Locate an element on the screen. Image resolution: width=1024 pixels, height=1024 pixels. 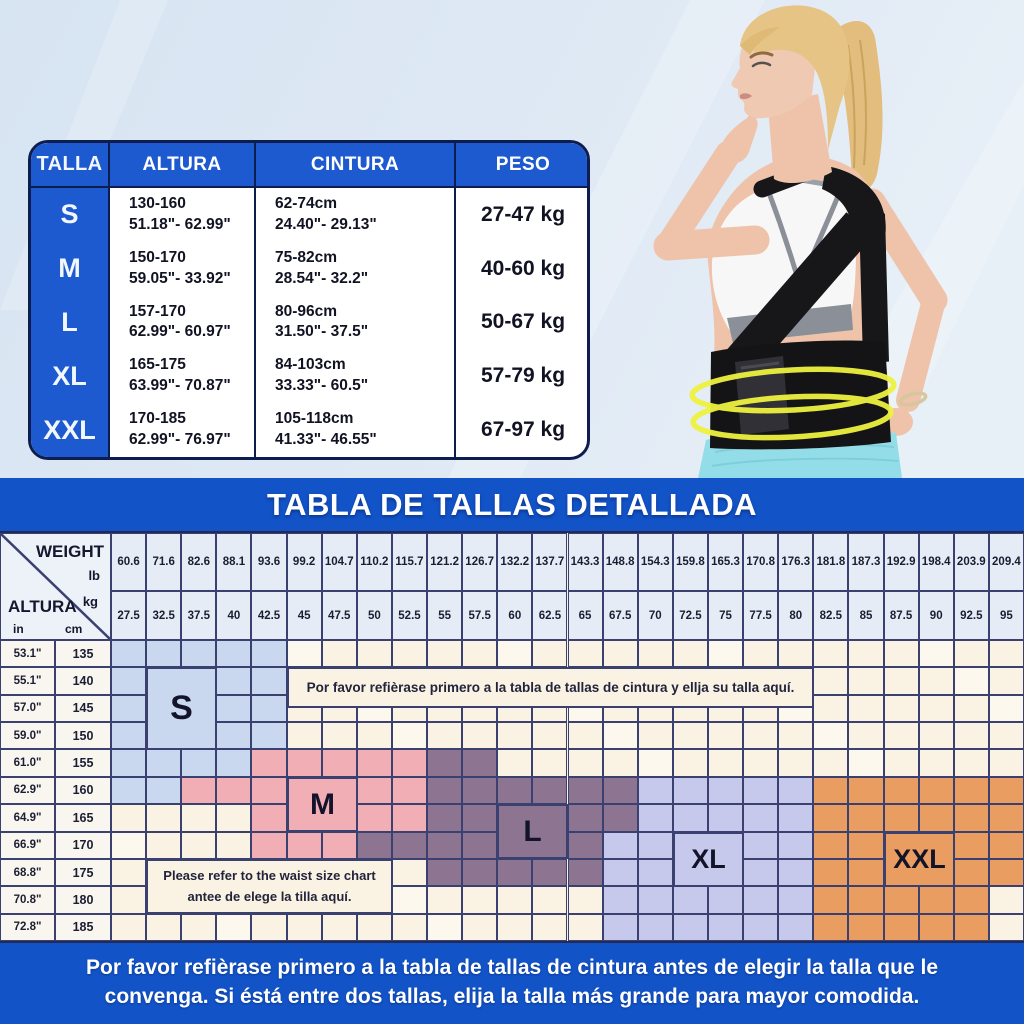
altura-cell: 170-185 62.99"- 76.97" is located at coordinates (183, 430).